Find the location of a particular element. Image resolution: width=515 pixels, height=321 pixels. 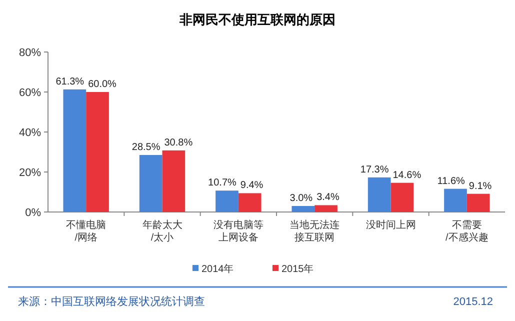

text: 2015.12 is located at coordinates (473, 302).